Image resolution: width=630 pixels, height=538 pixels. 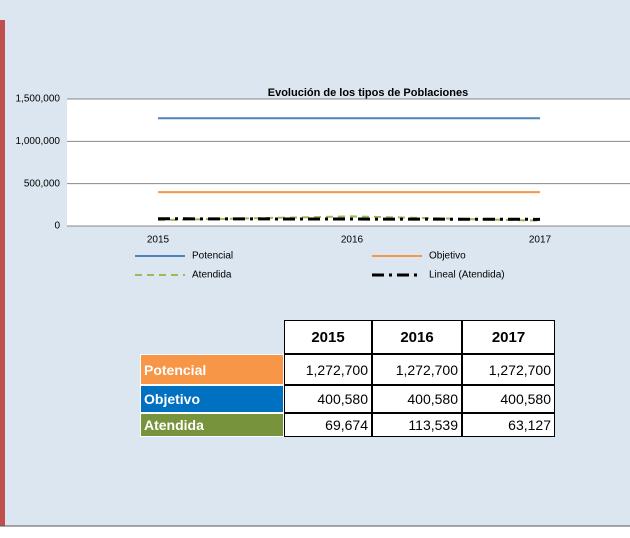 I want to click on legend-label: Lineal (Atendida), so click(x=467, y=275).